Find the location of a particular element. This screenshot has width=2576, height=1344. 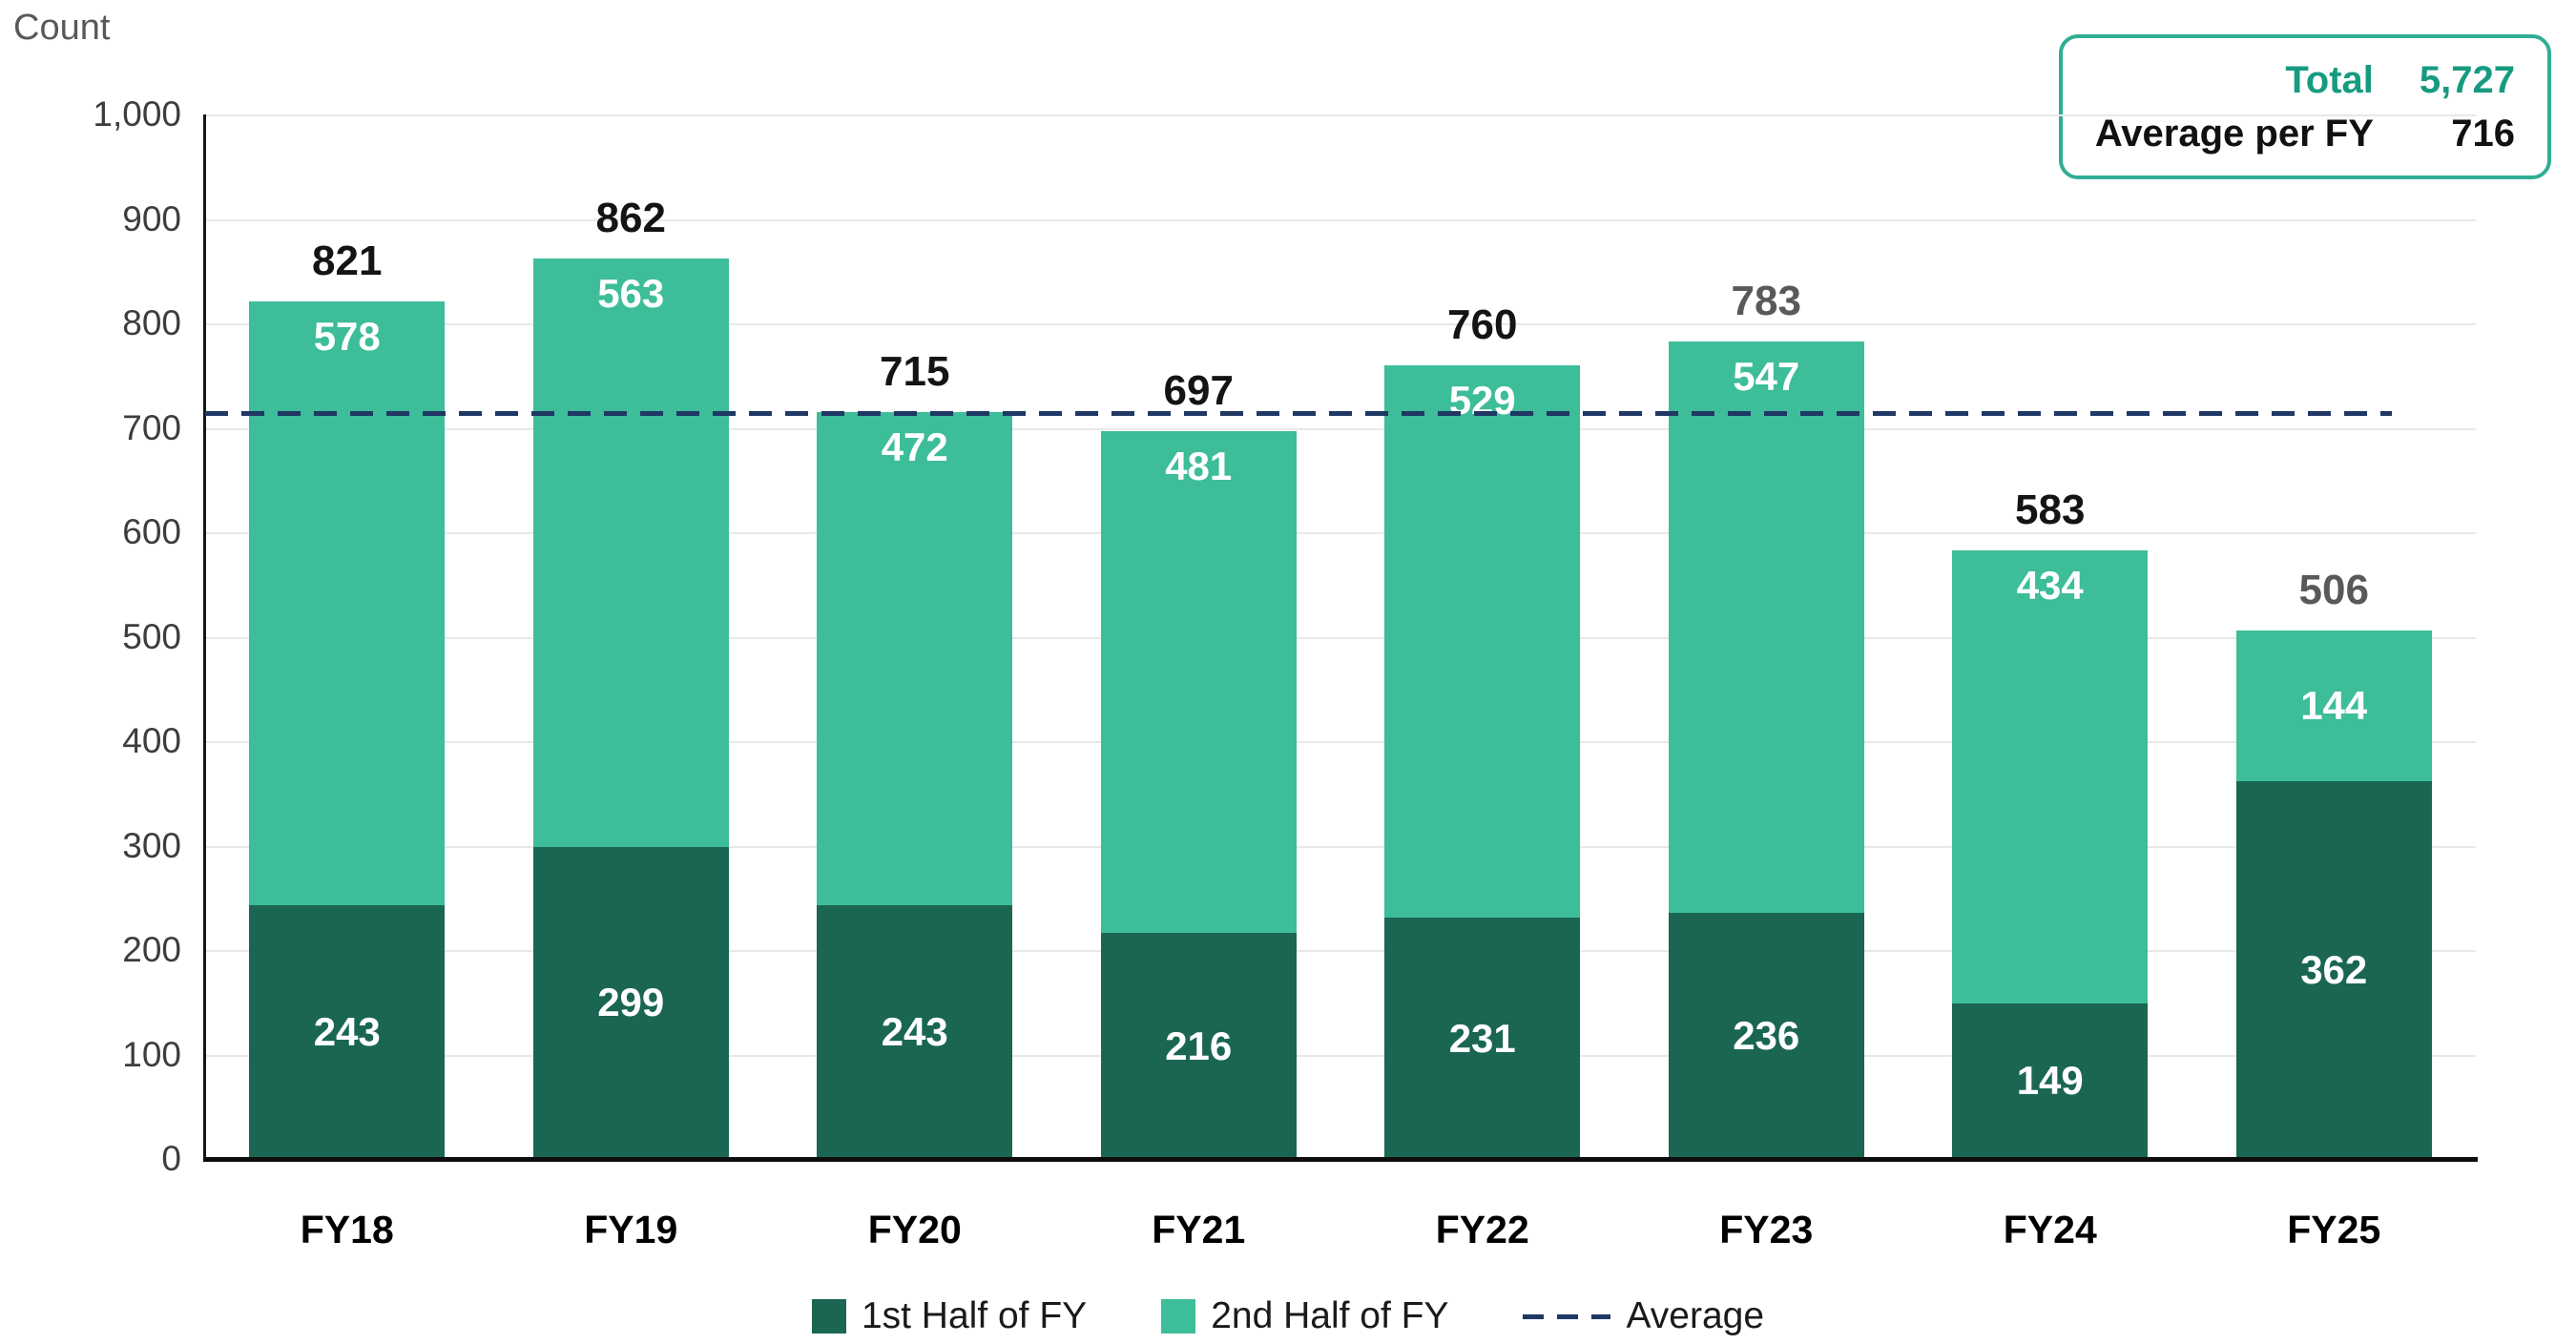

bar-segment-value: 149 is located at coordinates (2050, 1081).